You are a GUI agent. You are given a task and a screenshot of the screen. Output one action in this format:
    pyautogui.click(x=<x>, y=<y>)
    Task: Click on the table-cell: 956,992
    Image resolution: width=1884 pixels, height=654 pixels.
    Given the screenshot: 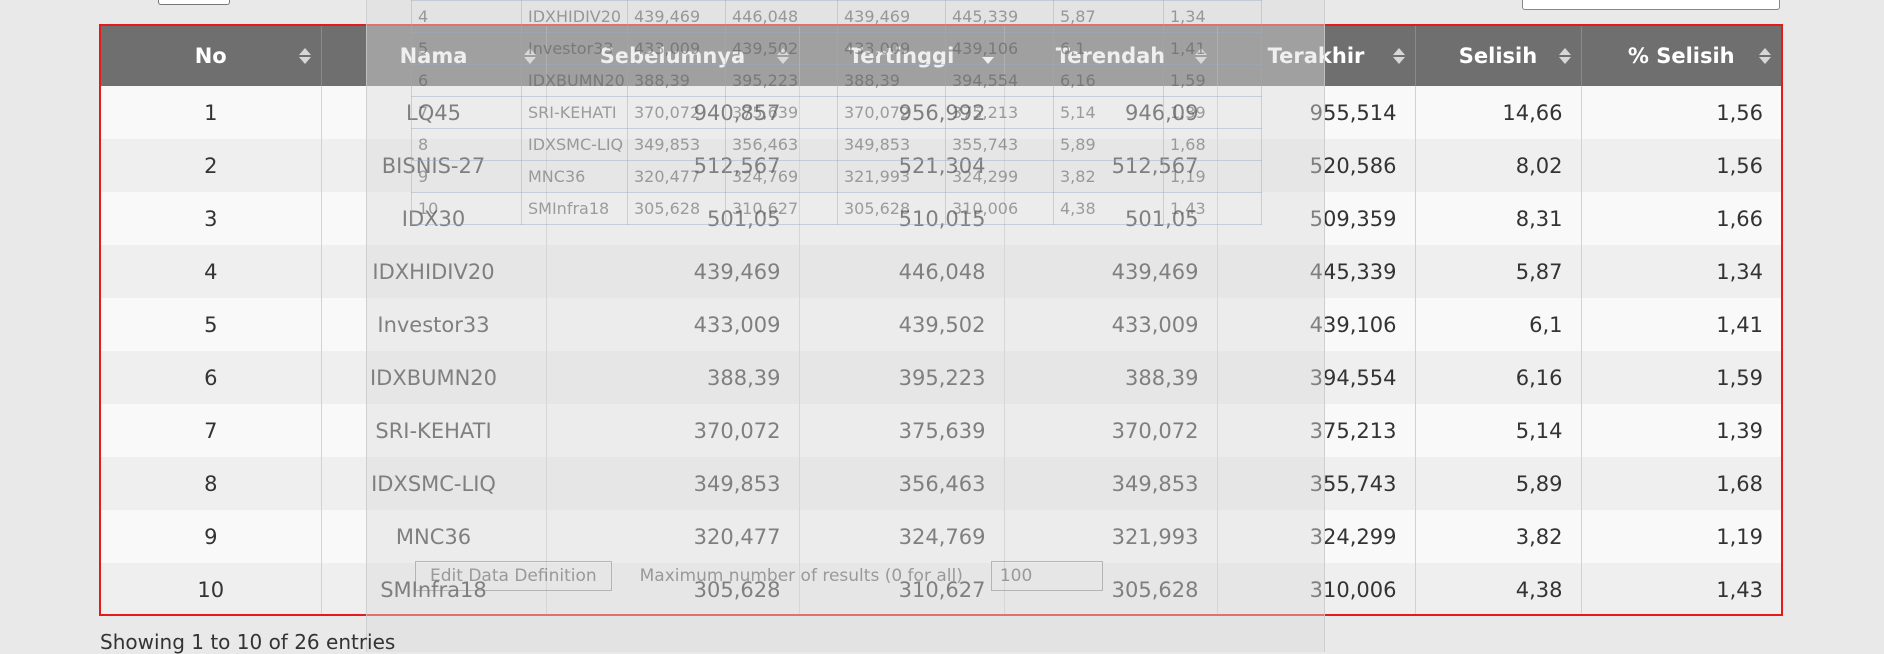 What is the action you would take?
    pyautogui.click(x=902, y=112)
    